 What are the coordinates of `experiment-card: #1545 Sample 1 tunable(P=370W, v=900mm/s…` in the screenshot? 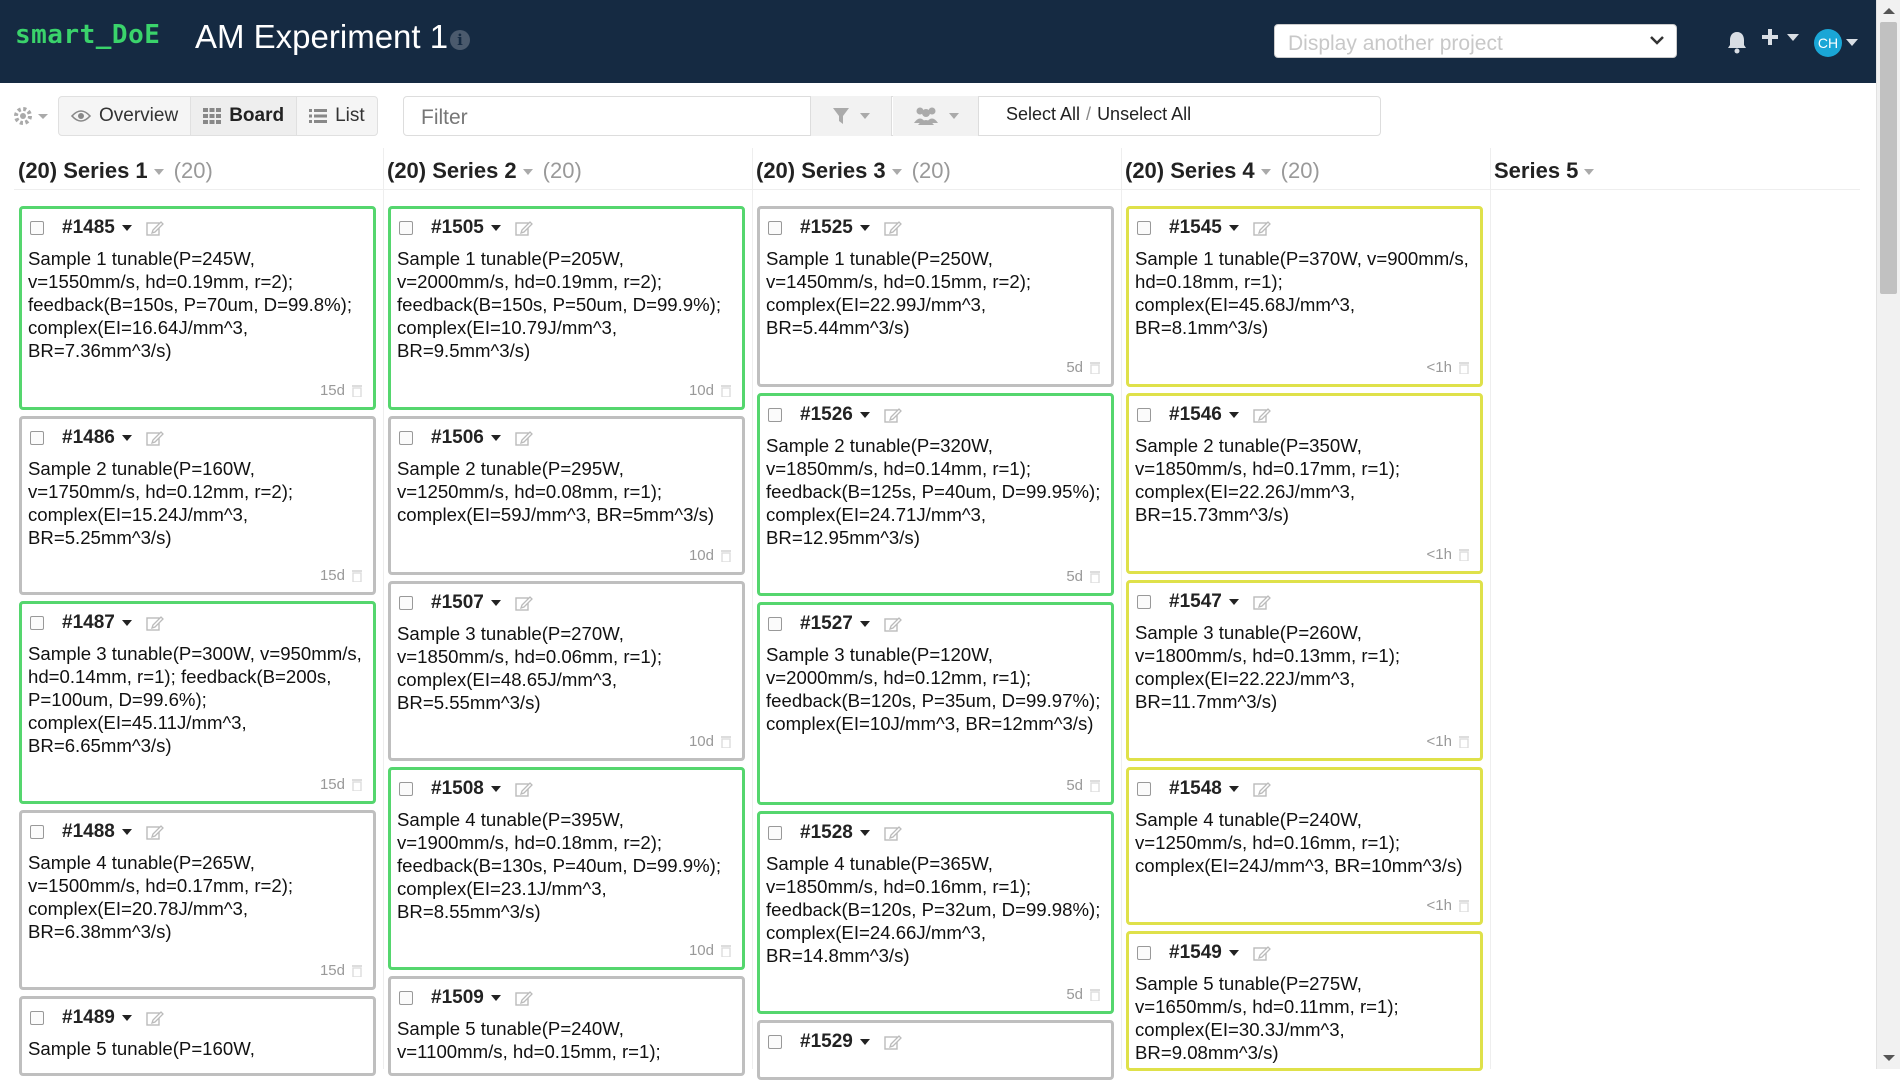 It's located at (1304, 296).